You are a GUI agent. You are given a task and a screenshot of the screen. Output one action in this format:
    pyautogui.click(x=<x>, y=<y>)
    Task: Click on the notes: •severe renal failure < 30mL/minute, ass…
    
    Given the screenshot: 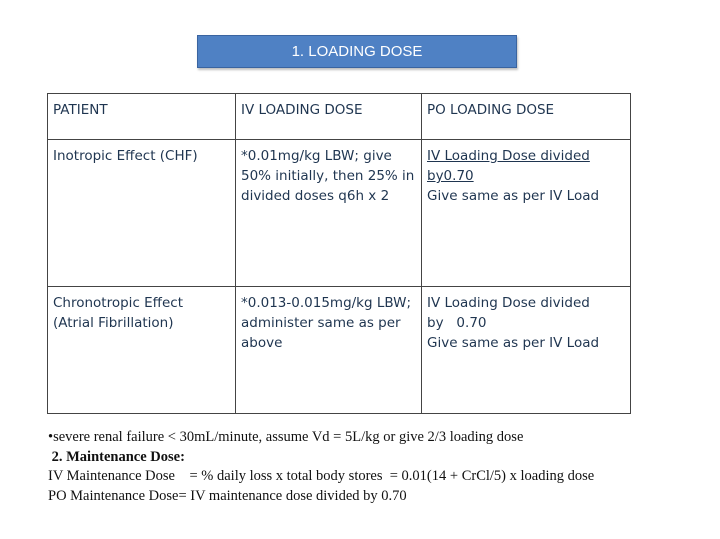 What is the action you would take?
    pyautogui.click(x=321, y=467)
    